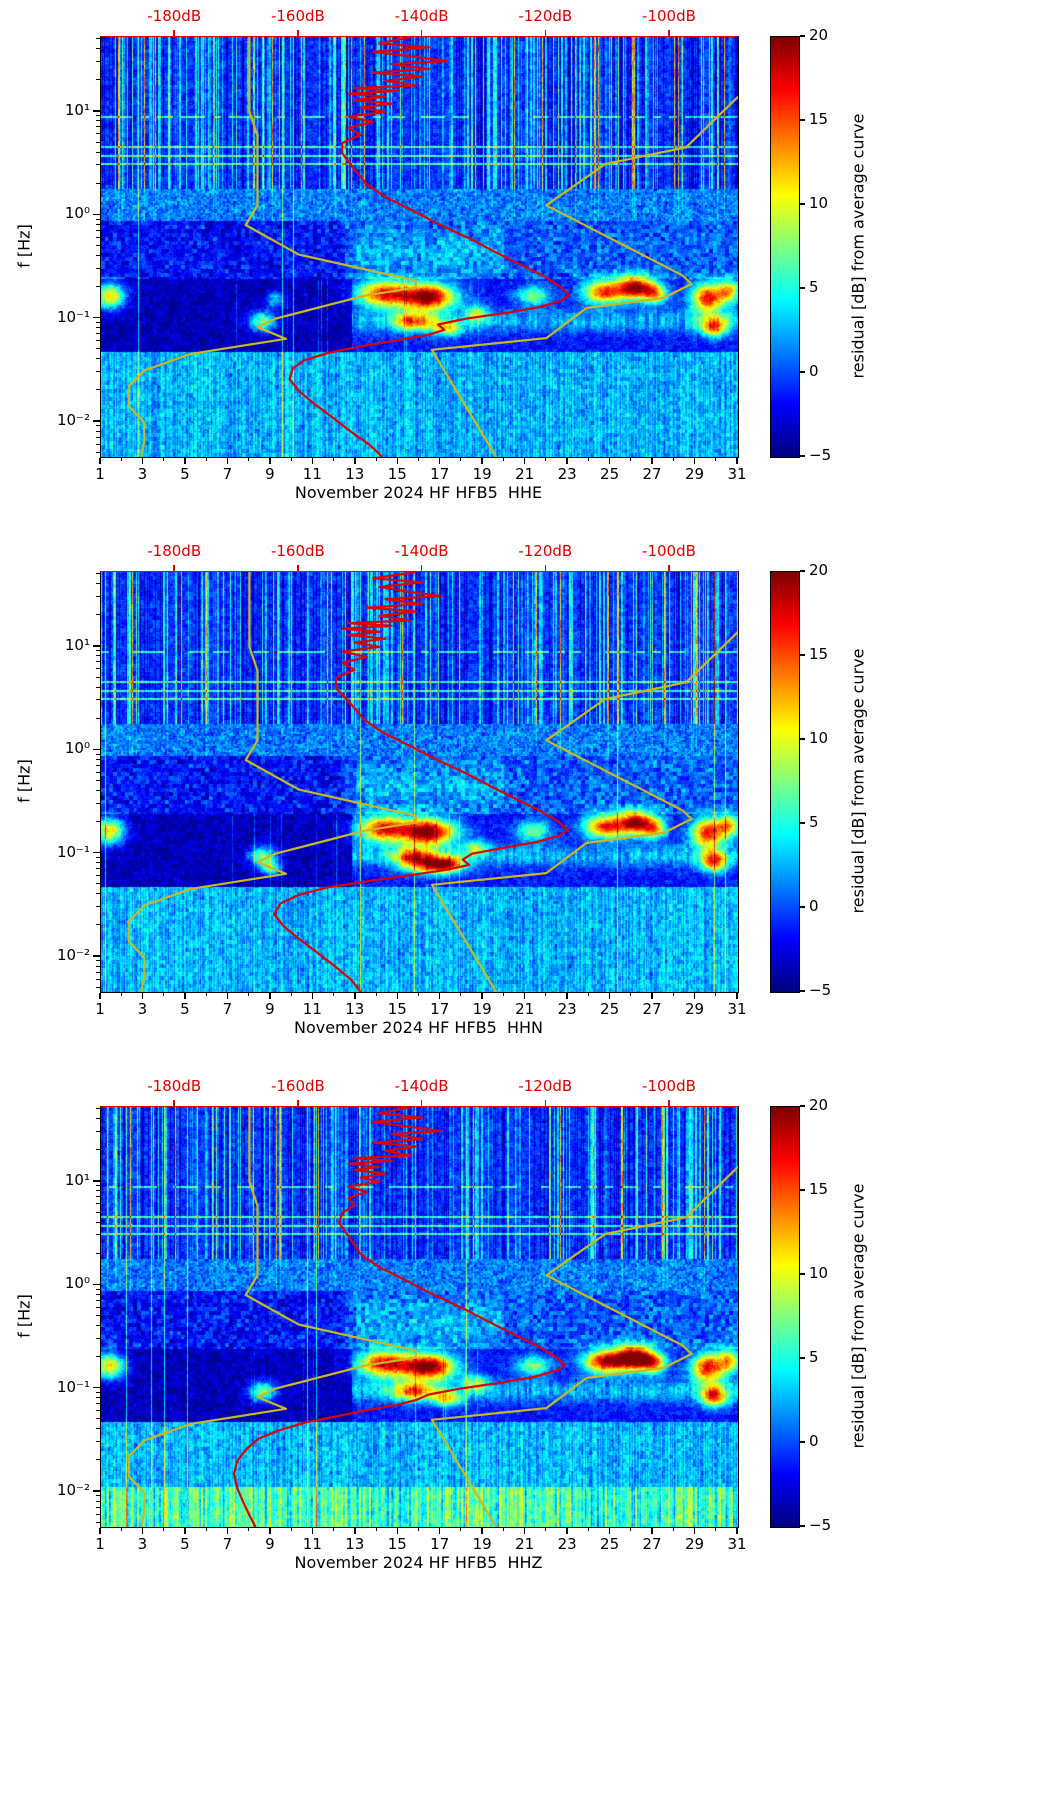 The width and height of the screenshot is (1052, 1806). I want to click on y-axis-tick-label: 10¹, so click(77, 644).